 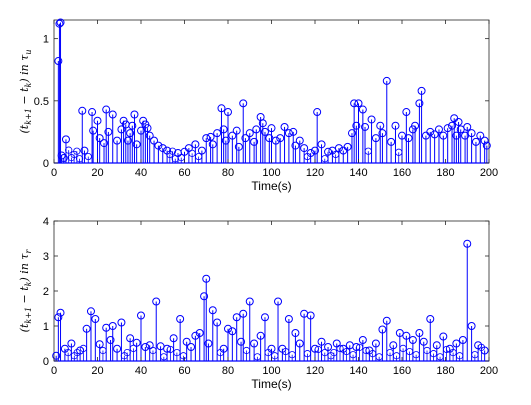 What do you see at coordinates (141, 173) in the screenshot?
I see `x-tick-label: 40` at bounding box center [141, 173].